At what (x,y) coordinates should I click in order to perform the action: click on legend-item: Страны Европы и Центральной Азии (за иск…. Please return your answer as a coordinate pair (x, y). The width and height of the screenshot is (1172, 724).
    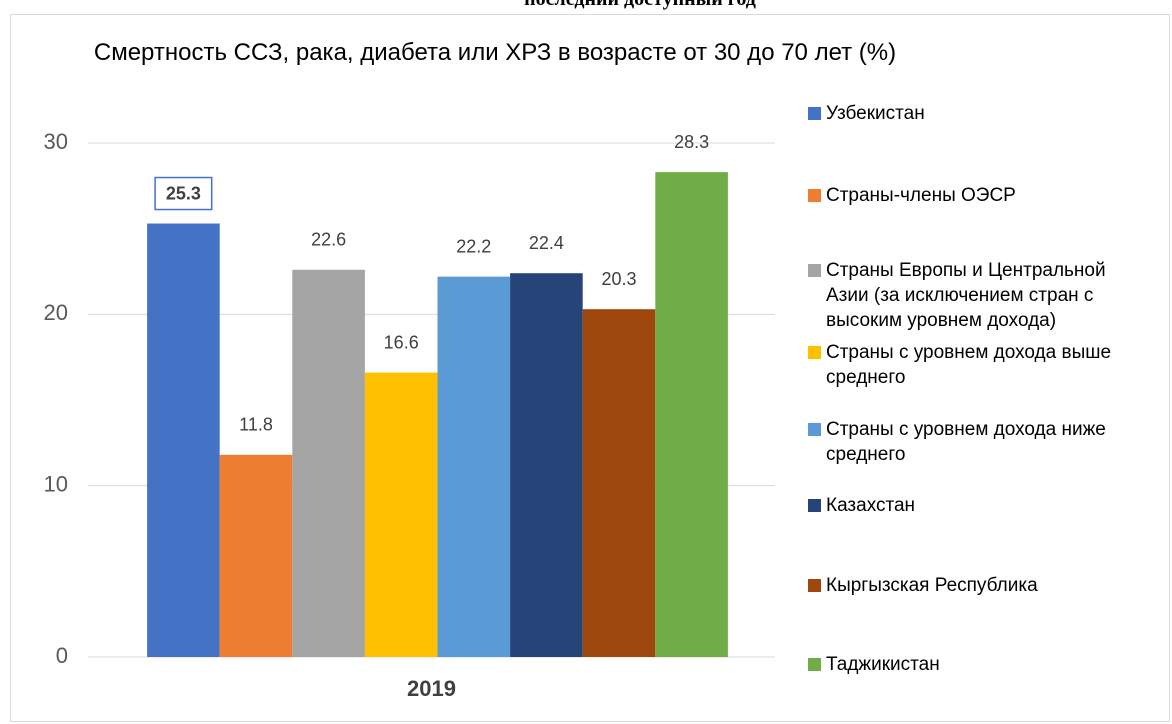
    Looking at the image, I should click on (980, 295).